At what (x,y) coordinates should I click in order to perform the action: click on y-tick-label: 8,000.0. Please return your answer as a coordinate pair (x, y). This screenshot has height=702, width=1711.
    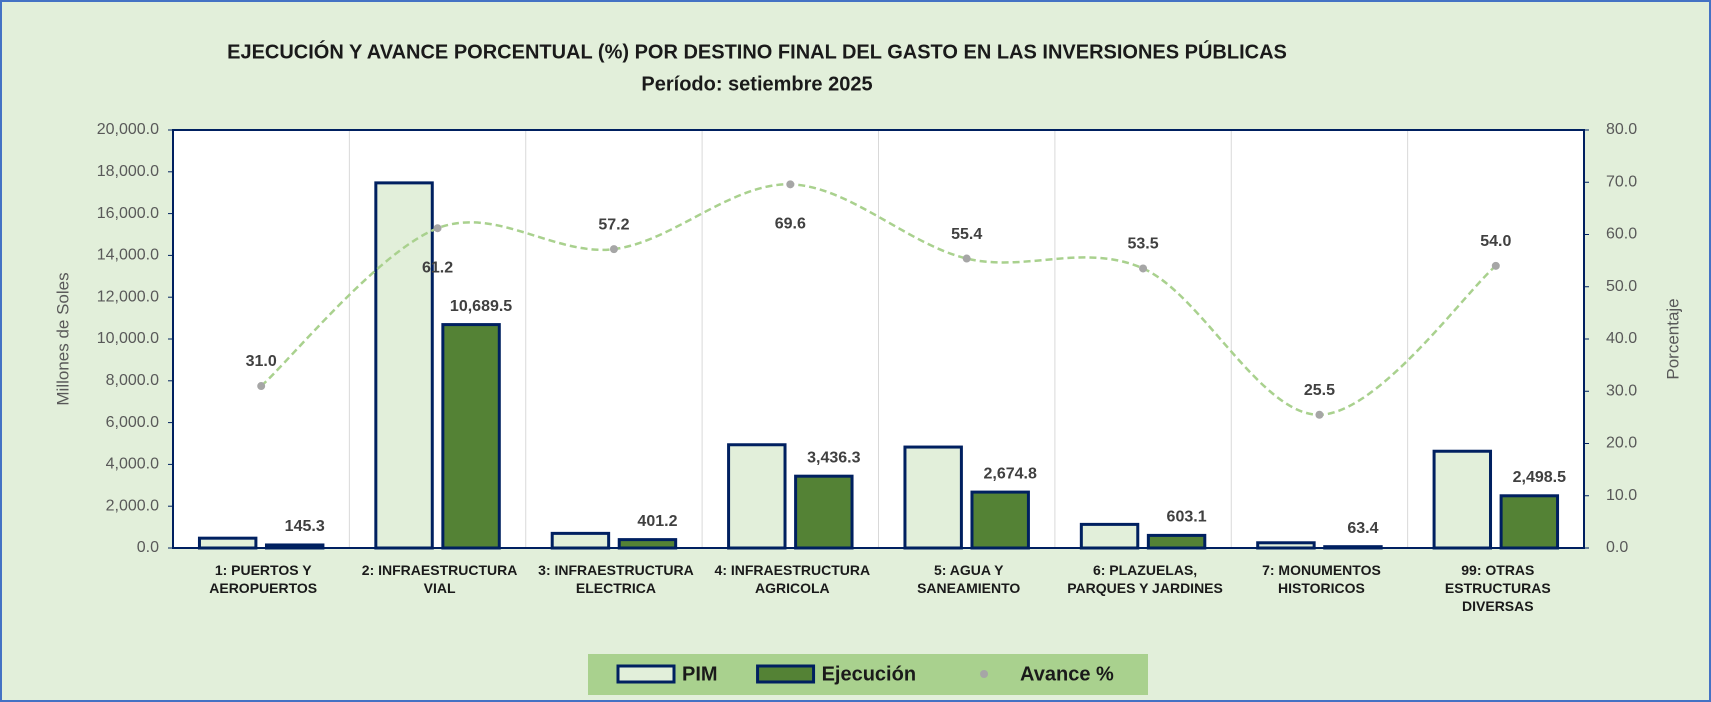
    Looking at the image, I should click on (132, 380).